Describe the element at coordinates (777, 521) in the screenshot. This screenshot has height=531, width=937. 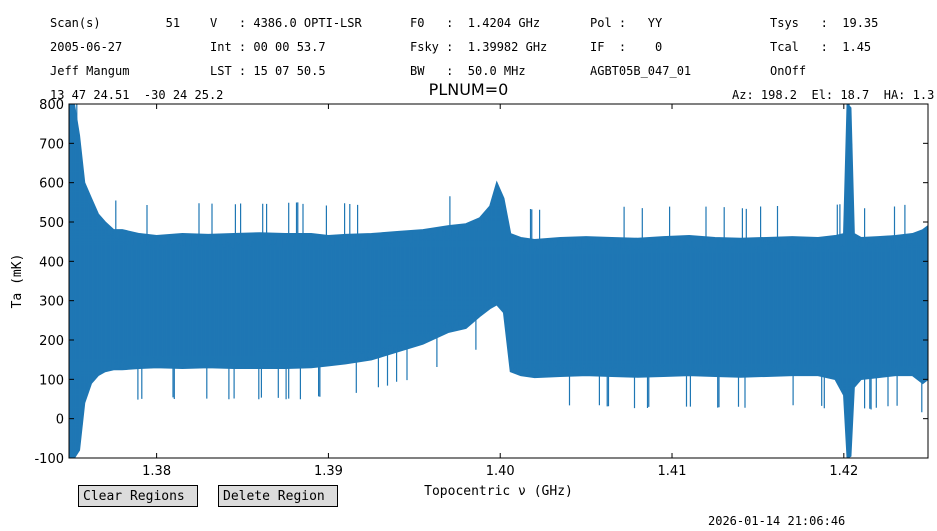
I see `timestamp: 2026-01-14 21:06:46` at that location.